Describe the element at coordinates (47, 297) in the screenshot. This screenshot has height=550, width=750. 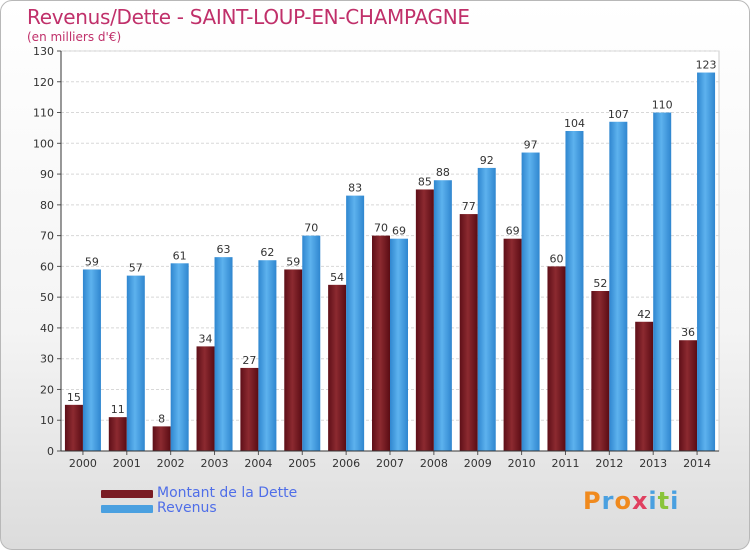
I see `y-tick-label: 50` at that location.